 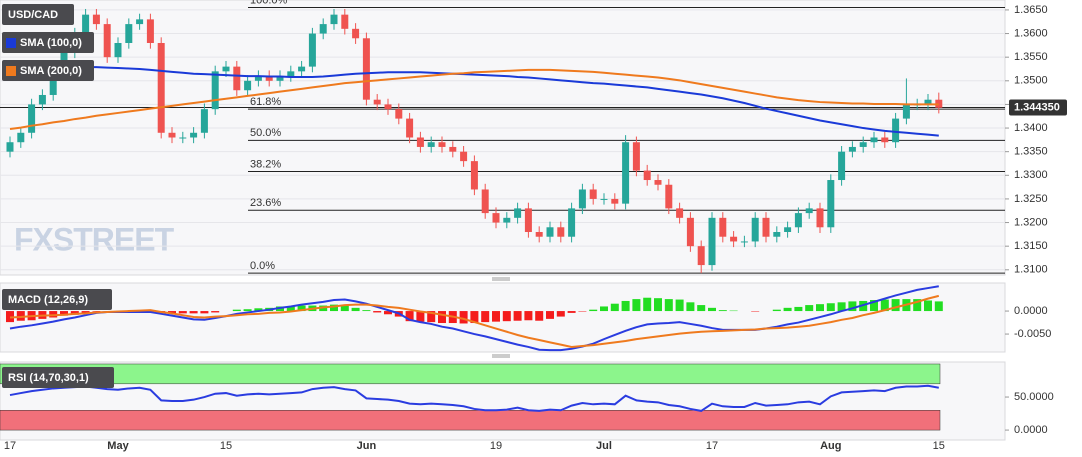 I want to click on last-price-label: 1.344350, so click(x=1037, y=107).